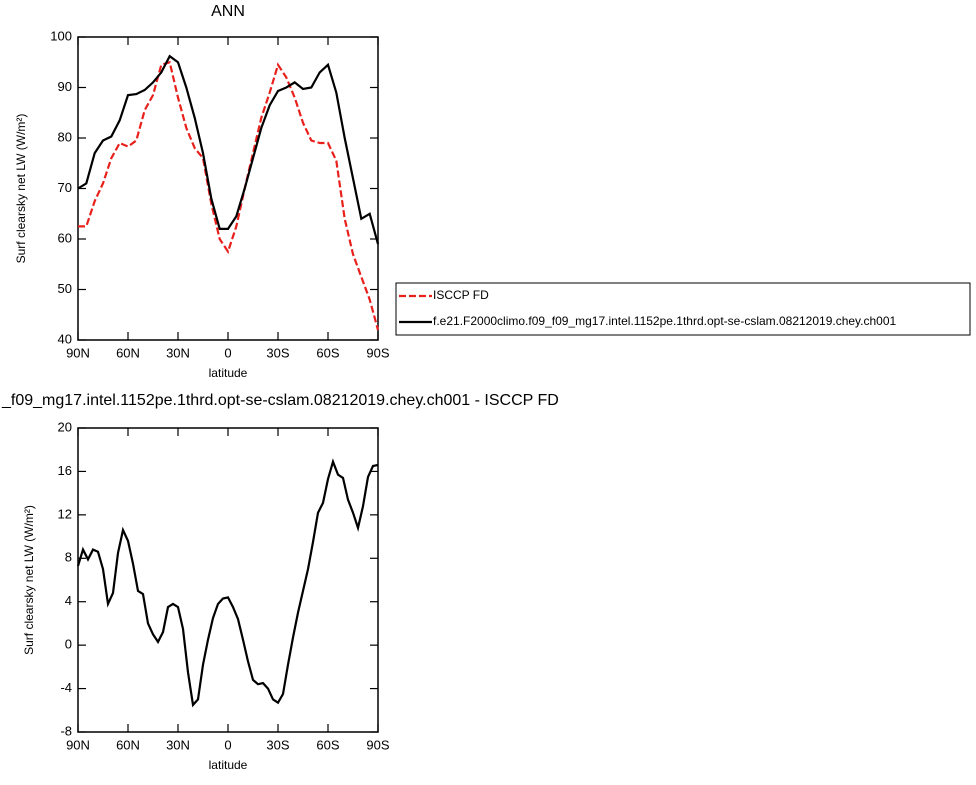  Describe the element at coordinates (65, 426) in the screenshot. I see `y-tick-label: 20` at that location.